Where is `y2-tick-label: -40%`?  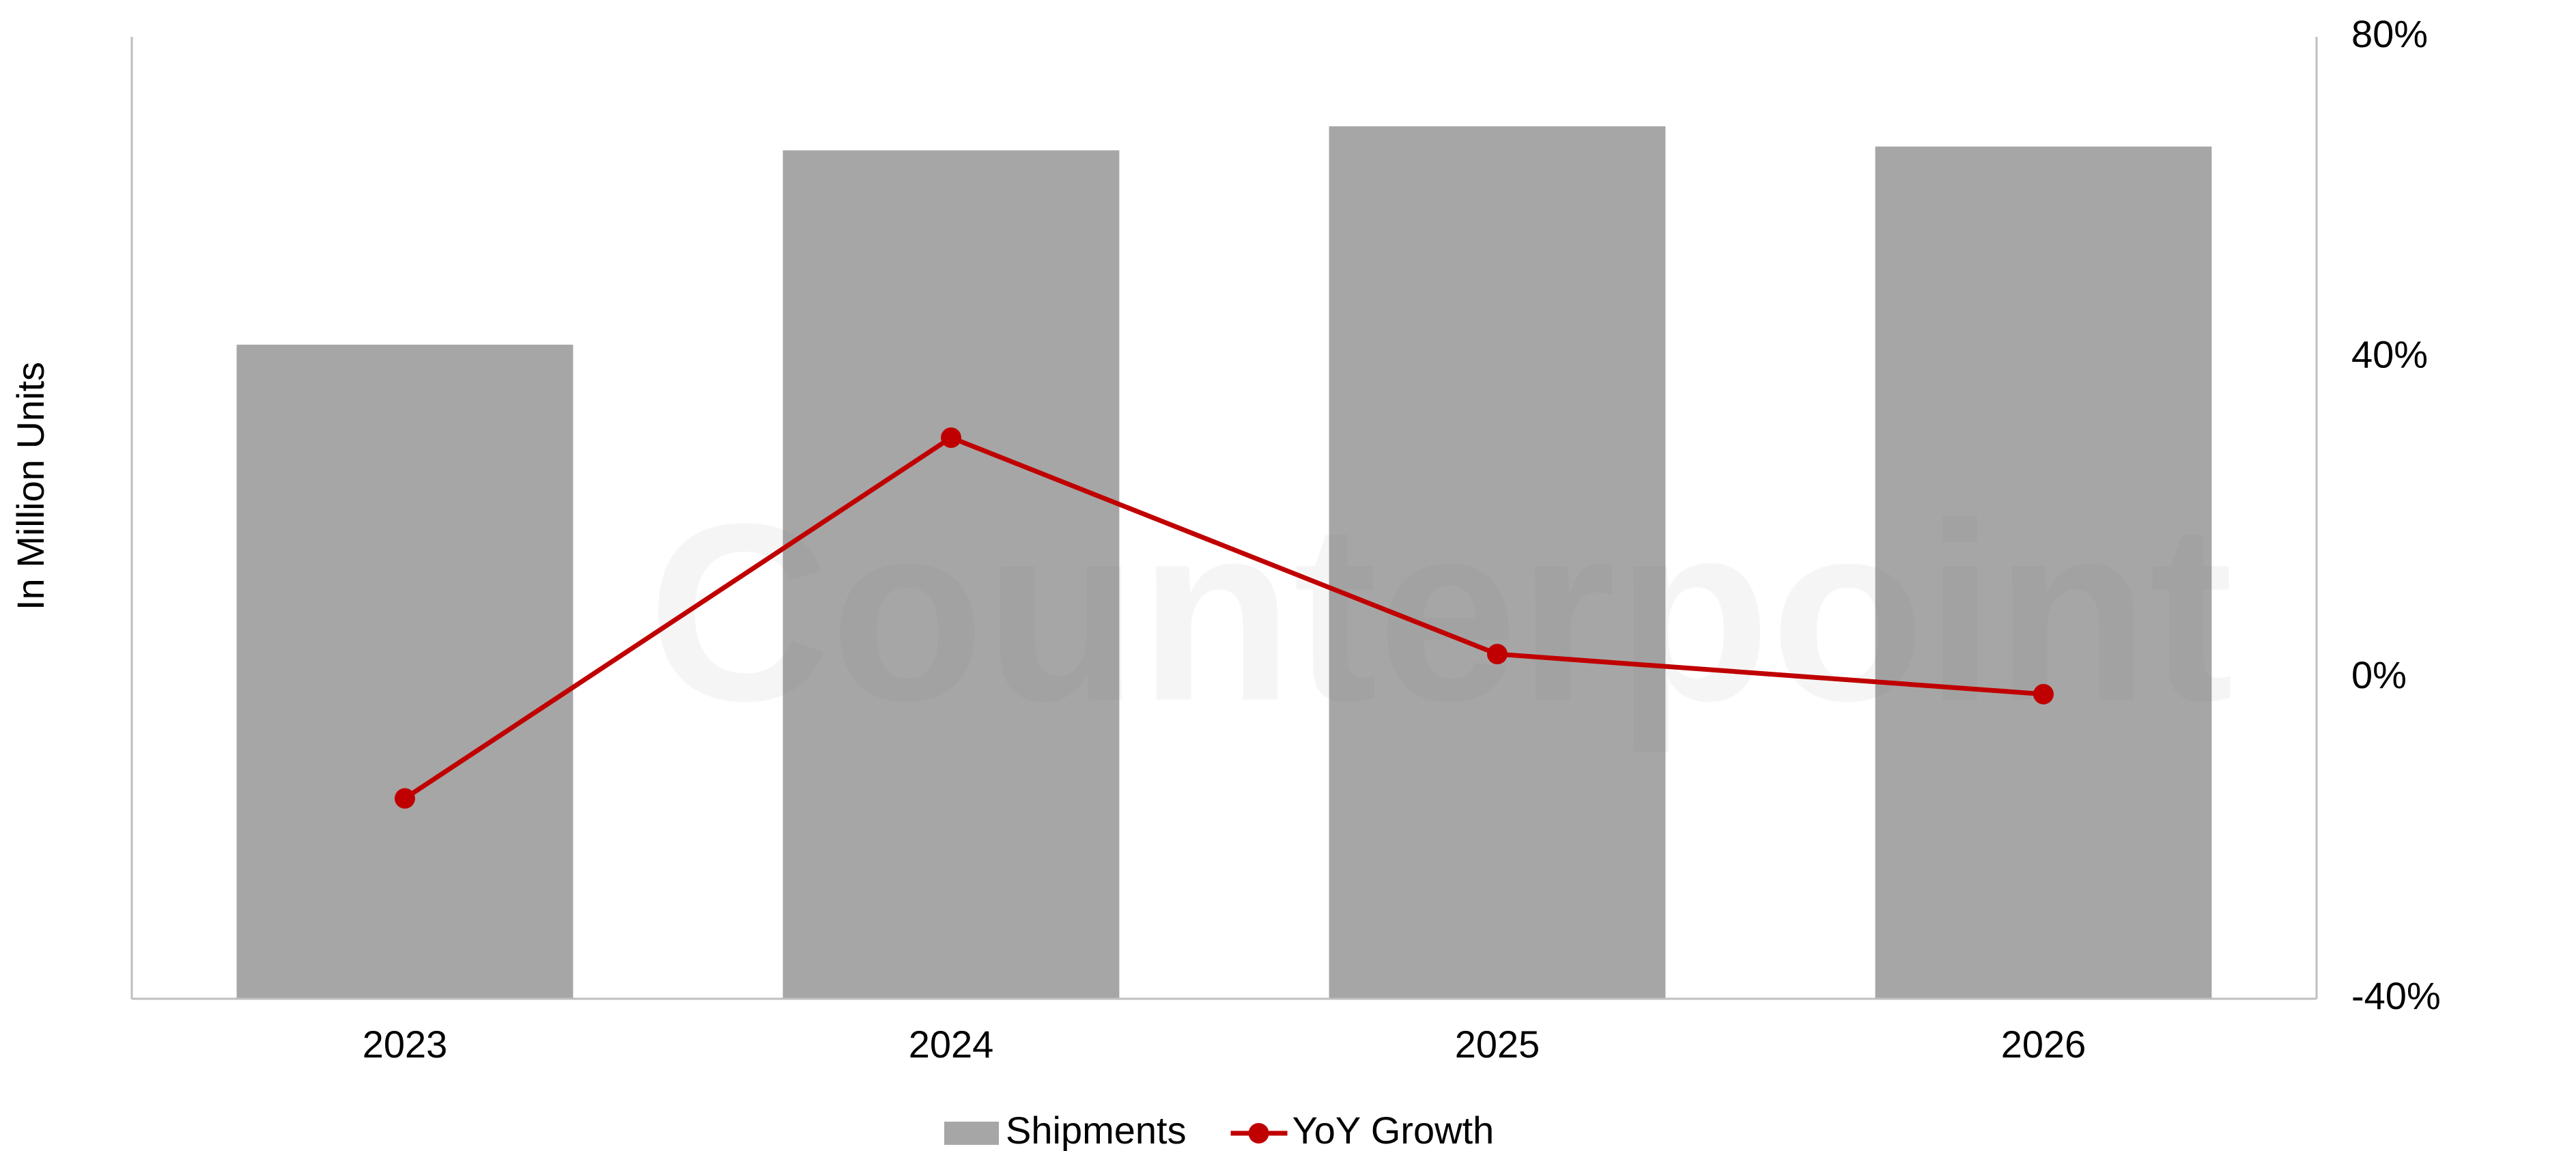
y2-tick-label: -40% is located at coordinates (2396, 995).